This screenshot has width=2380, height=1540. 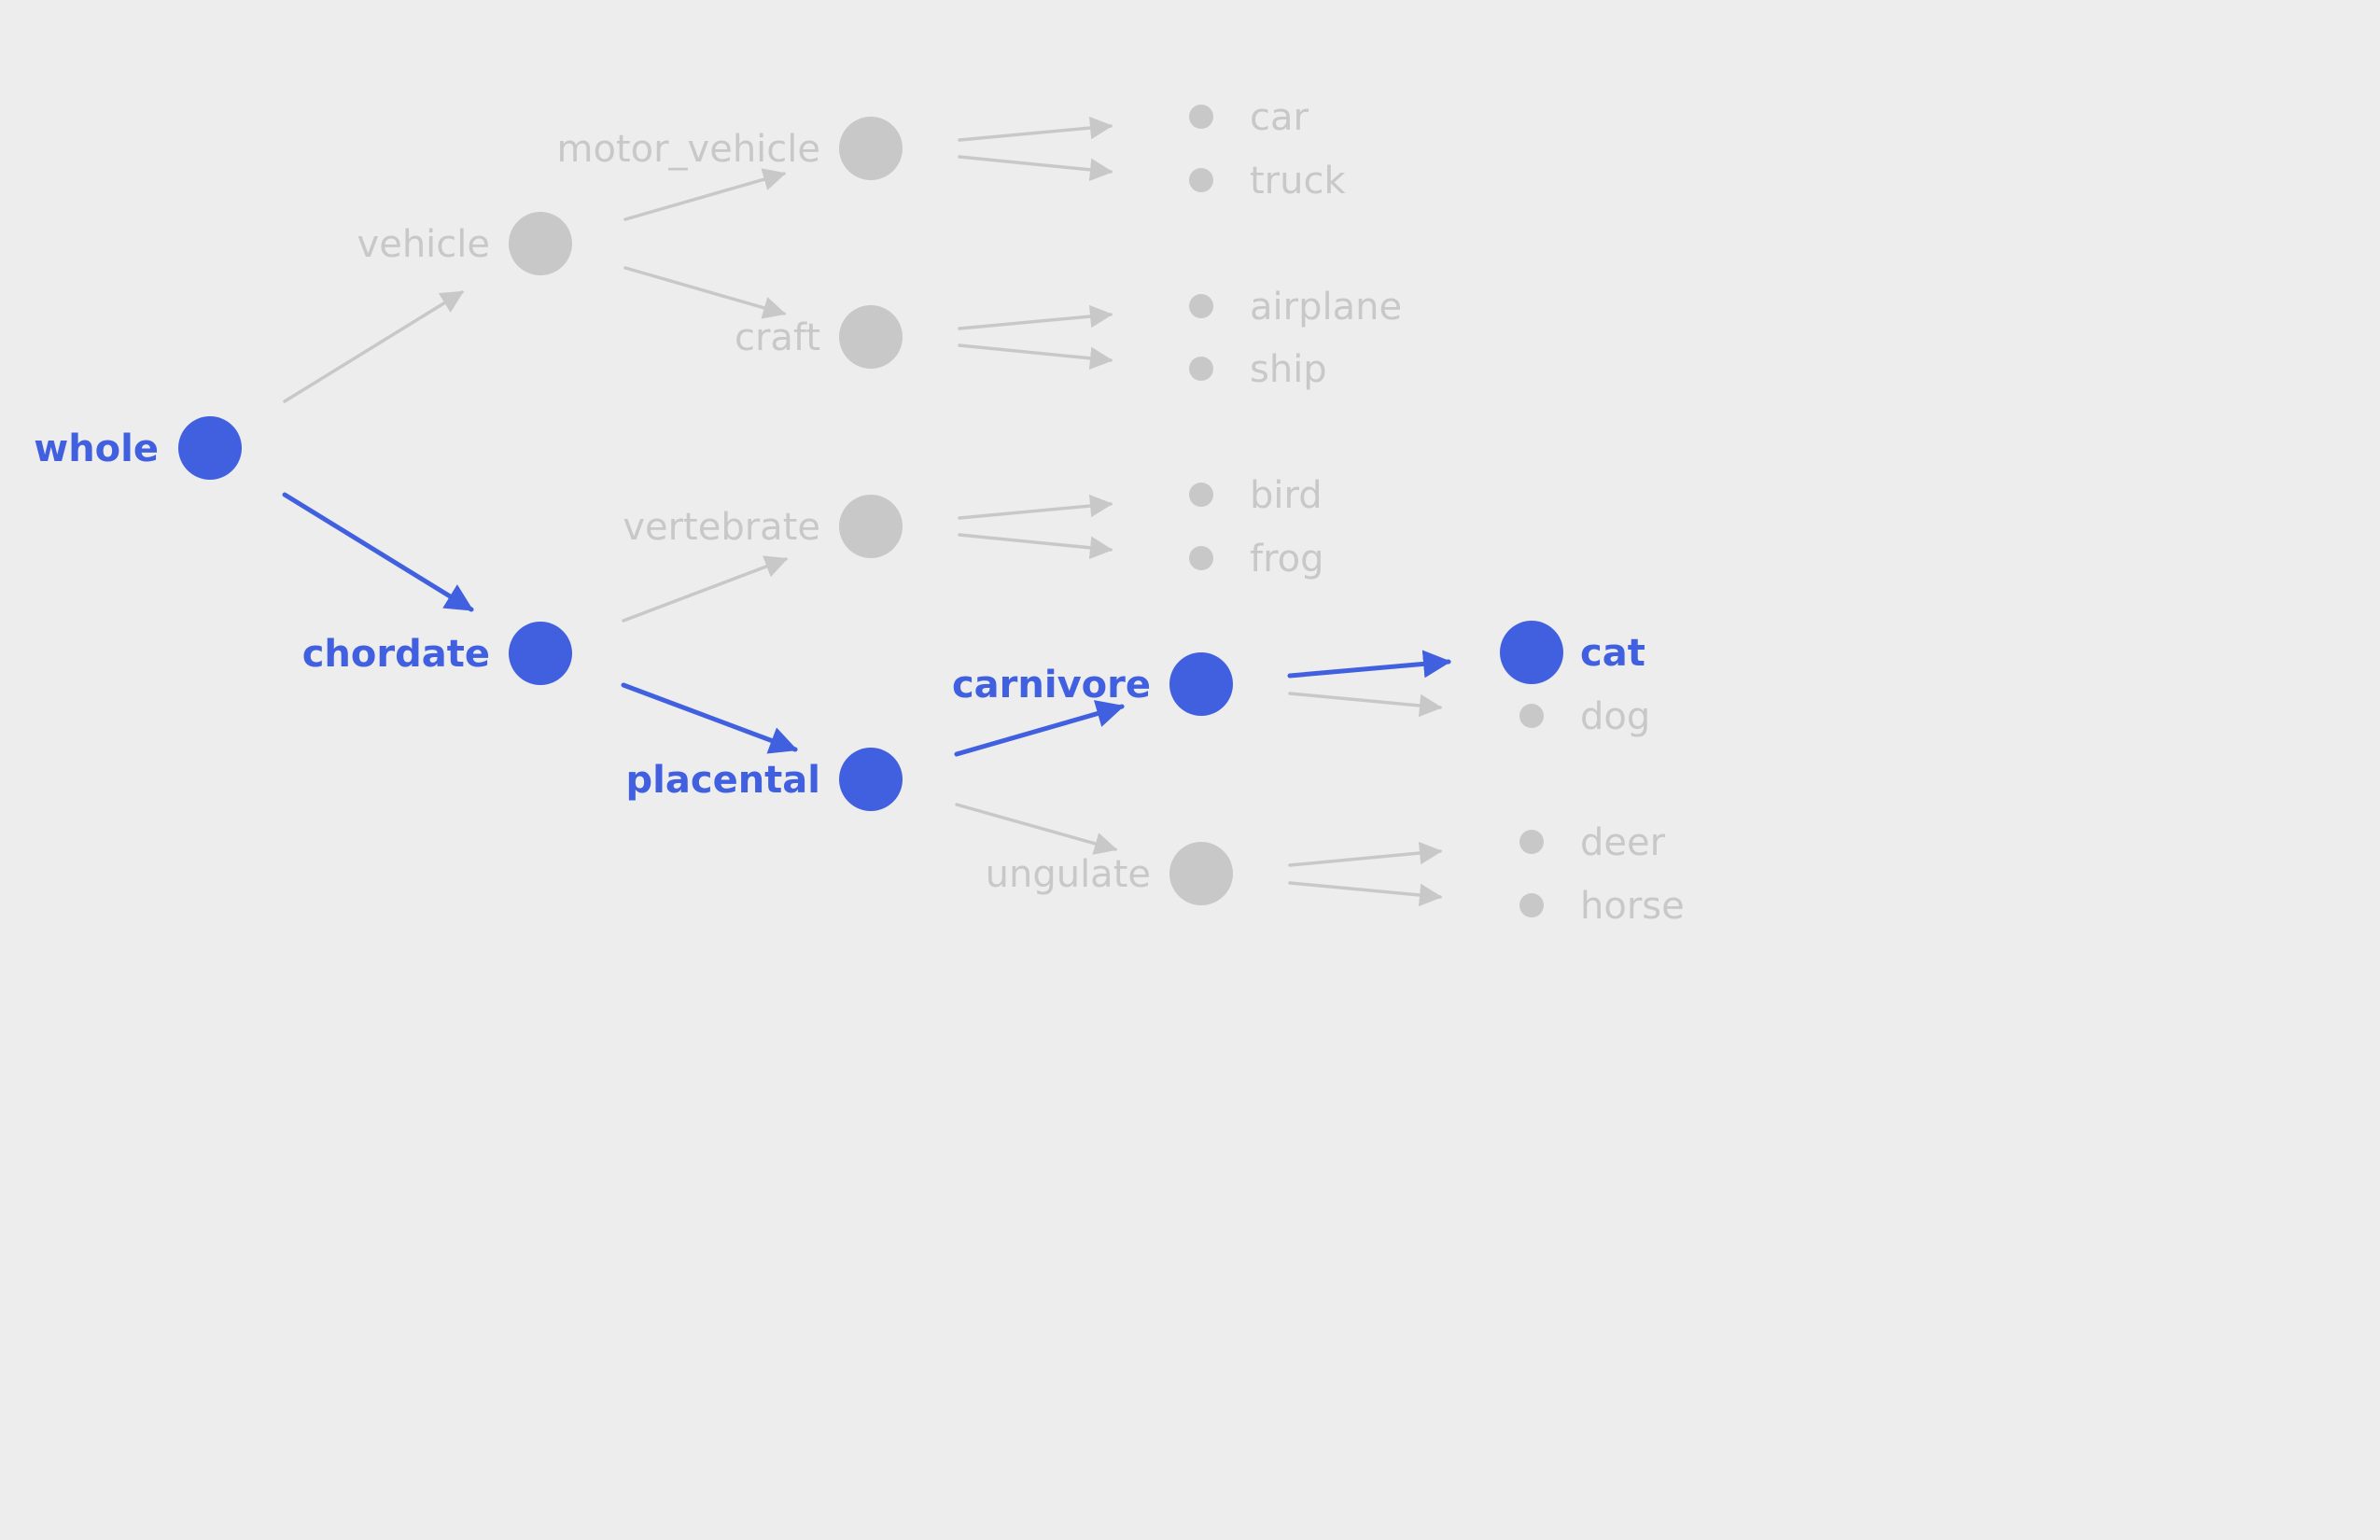 I want to click on leaf-dog: dog, so click(x=1584, y=716).